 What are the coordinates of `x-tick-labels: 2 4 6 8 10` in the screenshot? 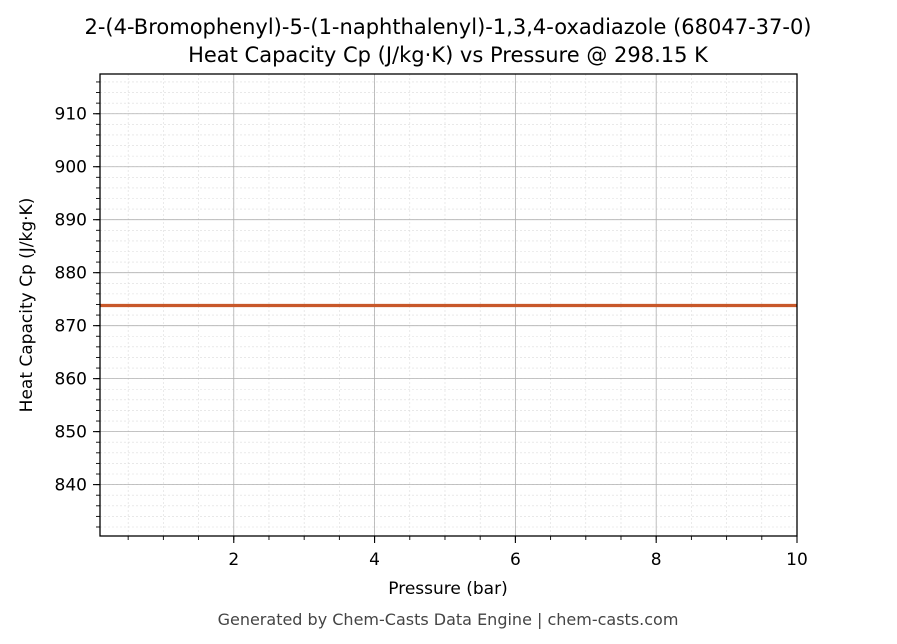 It's located at (517, 560).